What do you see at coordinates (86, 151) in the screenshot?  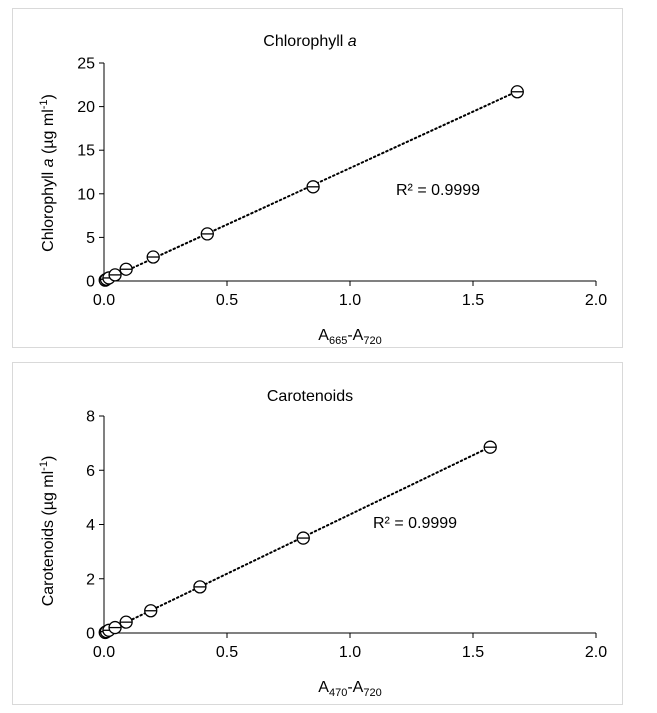 I see `y-tick-label: 15` at bounding box center [86, 151].